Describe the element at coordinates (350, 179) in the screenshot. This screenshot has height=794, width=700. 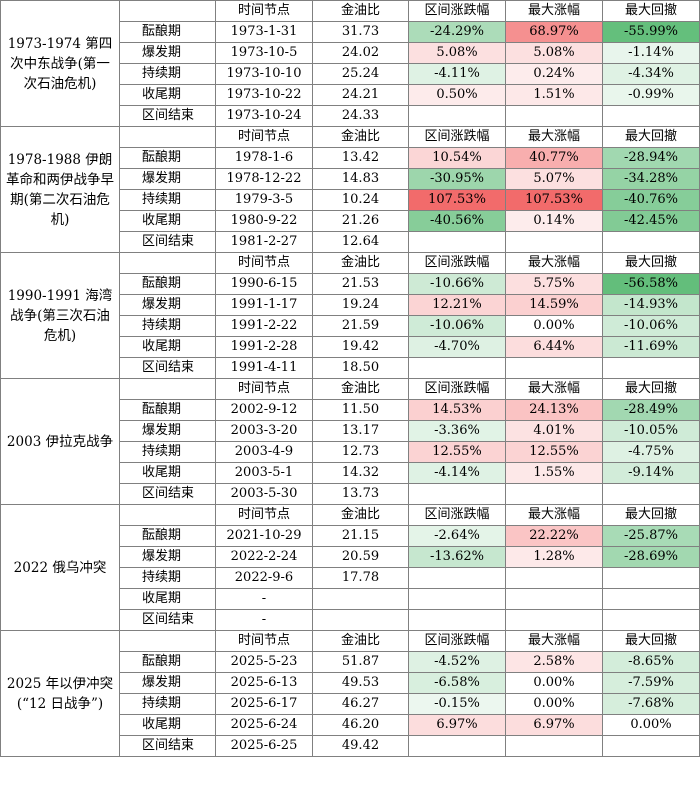
I see `table-row: 爆发期 1978-12-22 14.83 -30.95% 5.07% -34.28%` at that location.